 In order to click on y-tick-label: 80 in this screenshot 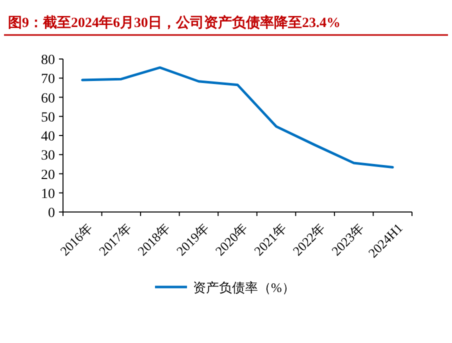, I will do `click(48, 60)`.